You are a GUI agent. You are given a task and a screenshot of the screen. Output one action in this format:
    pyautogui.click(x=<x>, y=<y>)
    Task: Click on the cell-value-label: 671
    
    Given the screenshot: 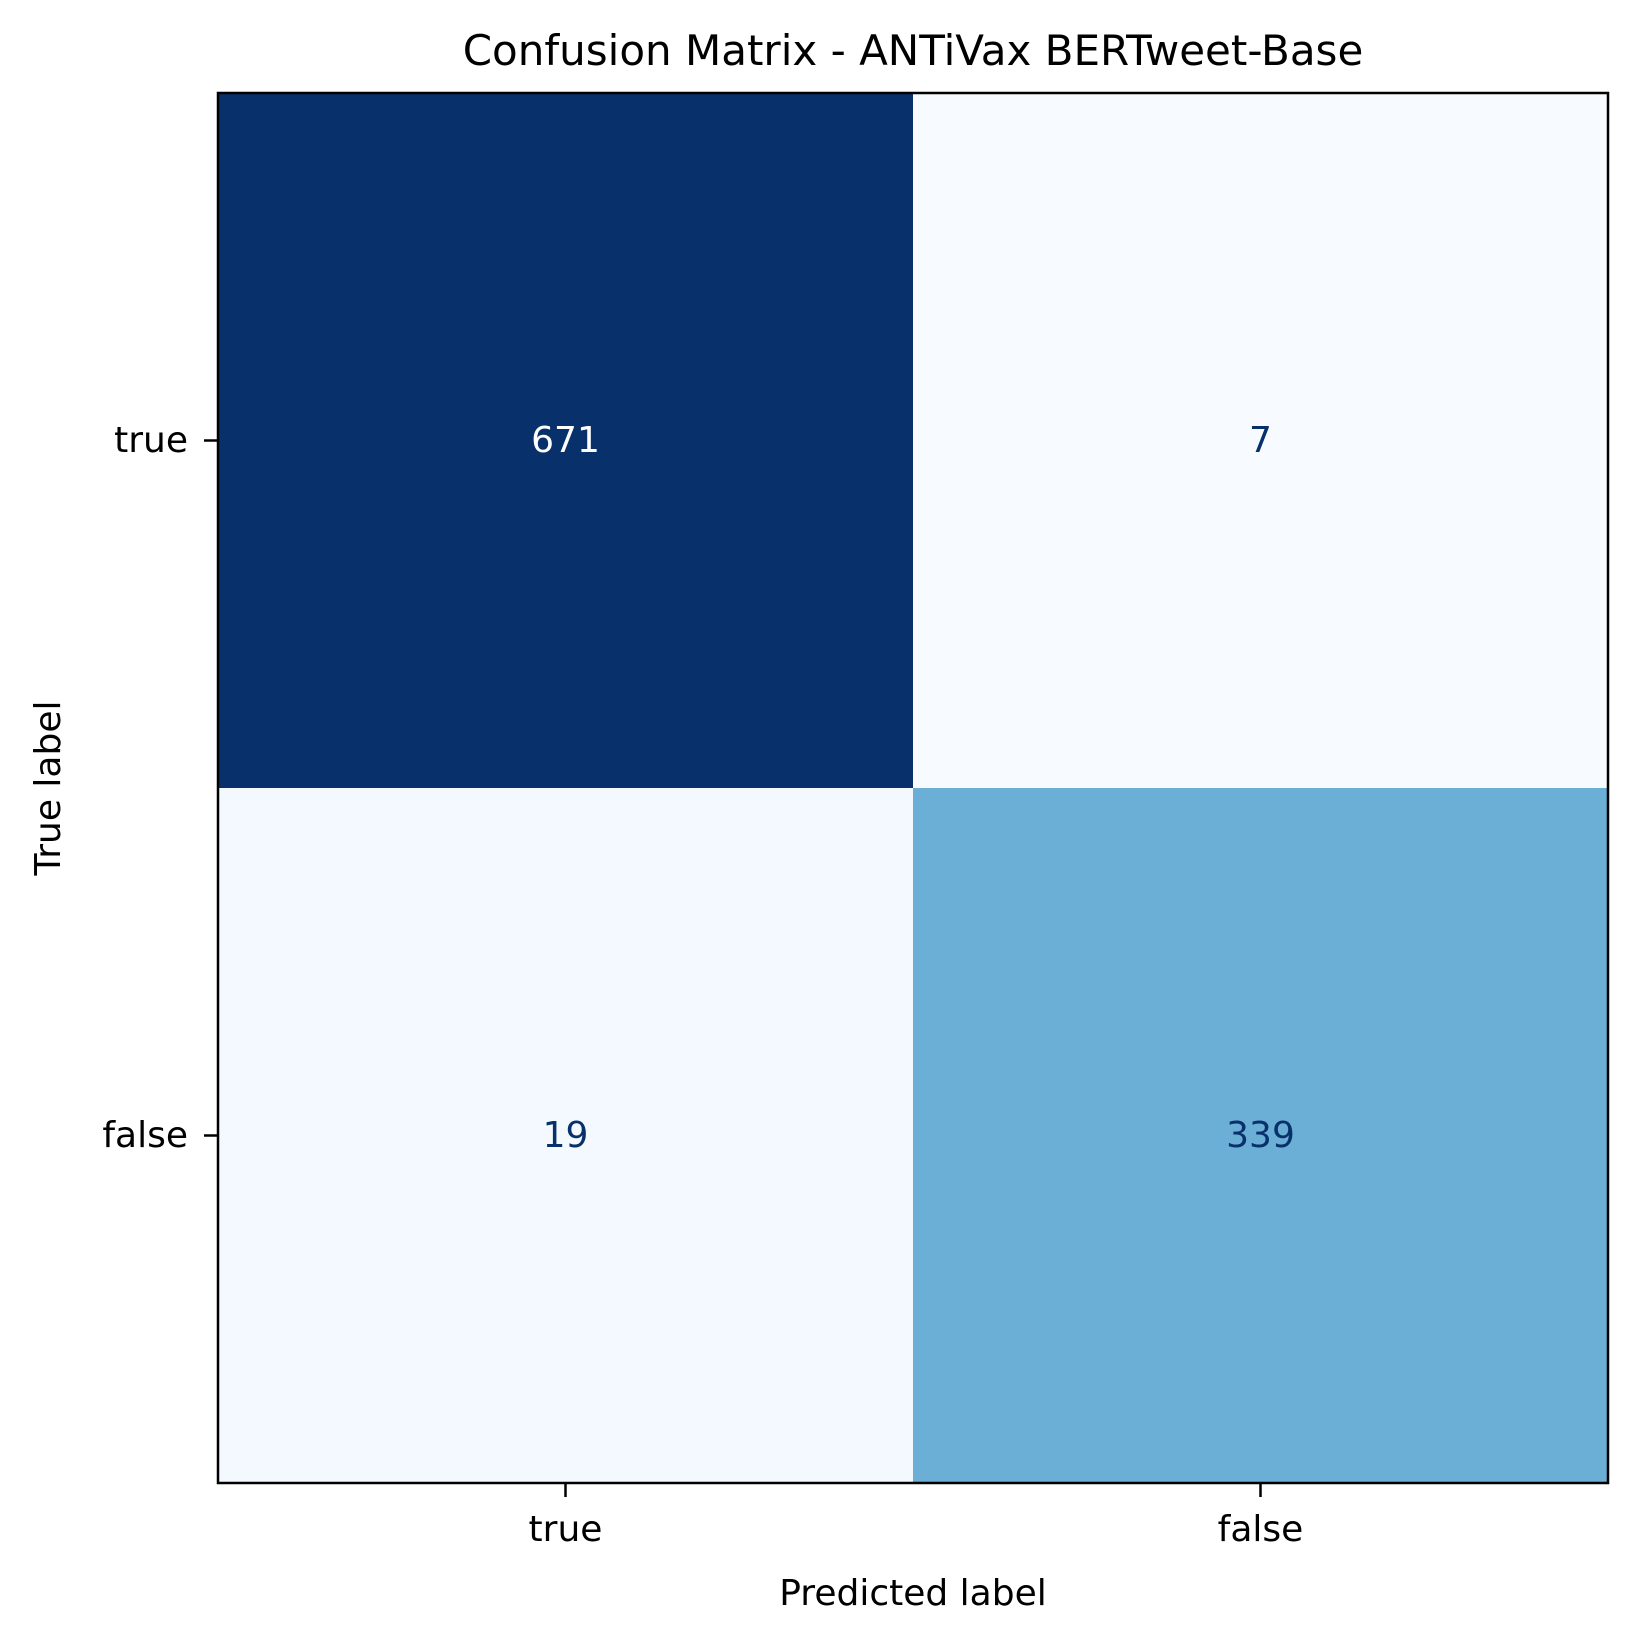 What is the action you would take?
    pyautogui.click(x=565, y=440)
    